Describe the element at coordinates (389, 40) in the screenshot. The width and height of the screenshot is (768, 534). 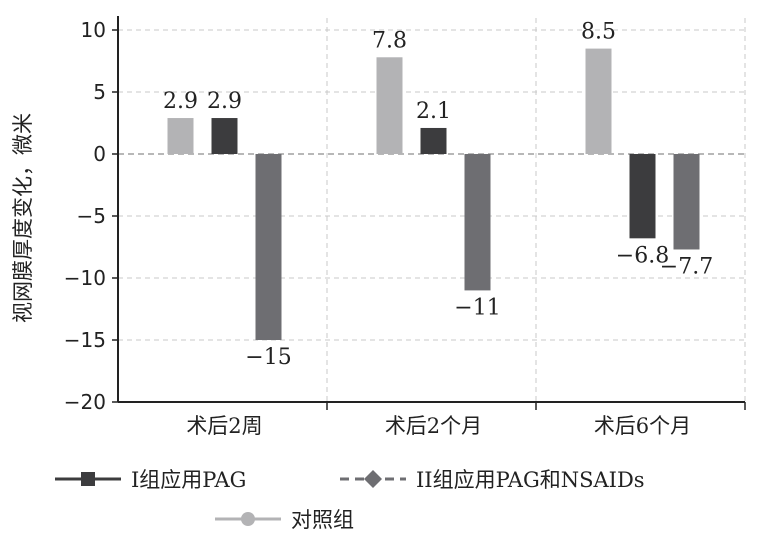
I see `data-label: 7.8` at that location.